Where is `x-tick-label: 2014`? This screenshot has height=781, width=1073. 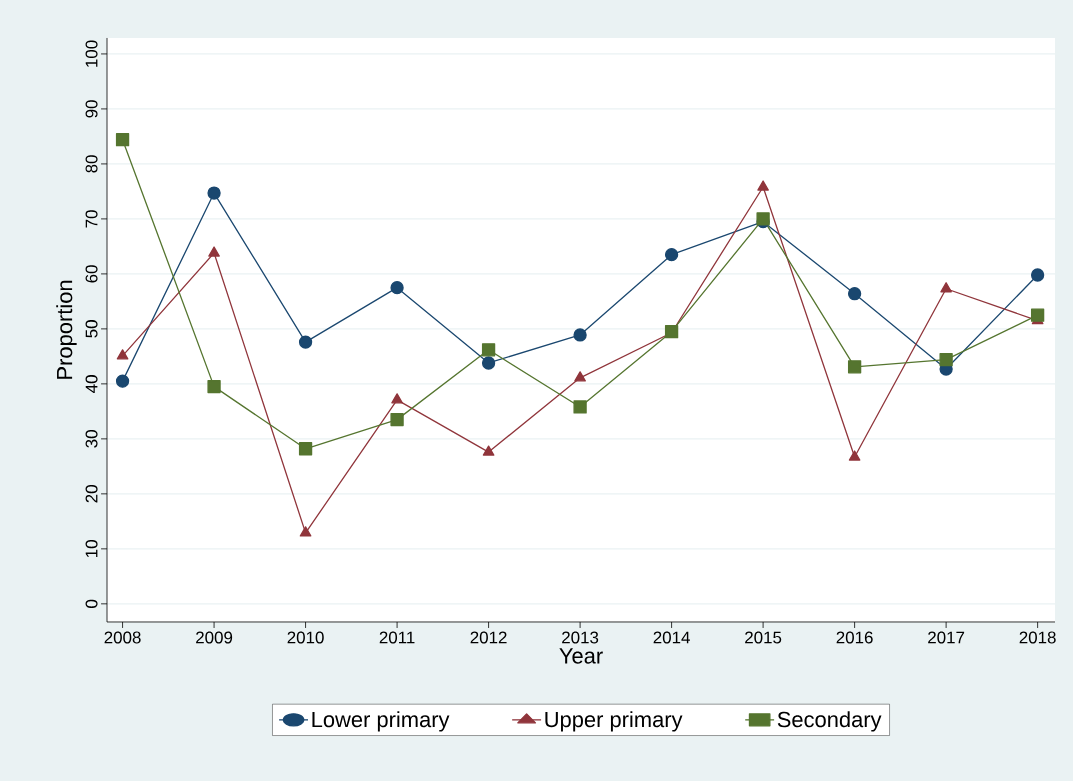 x-tick-label: 2014 is located at coordinates (671, 637).